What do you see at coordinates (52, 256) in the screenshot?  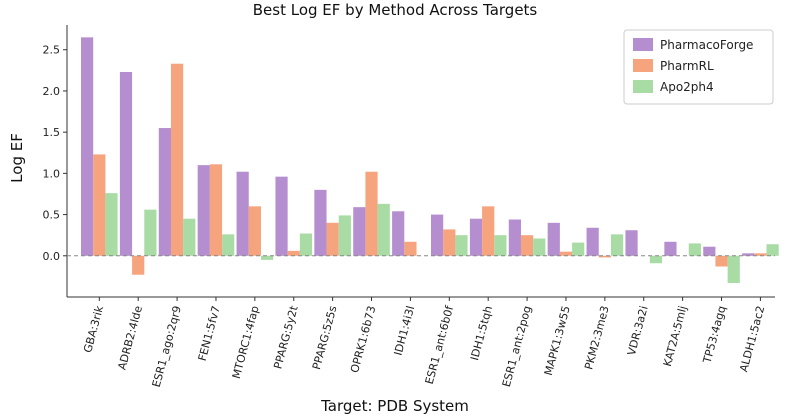 I see `y-tick-label: 0.0` at bounding box center [52, 256].